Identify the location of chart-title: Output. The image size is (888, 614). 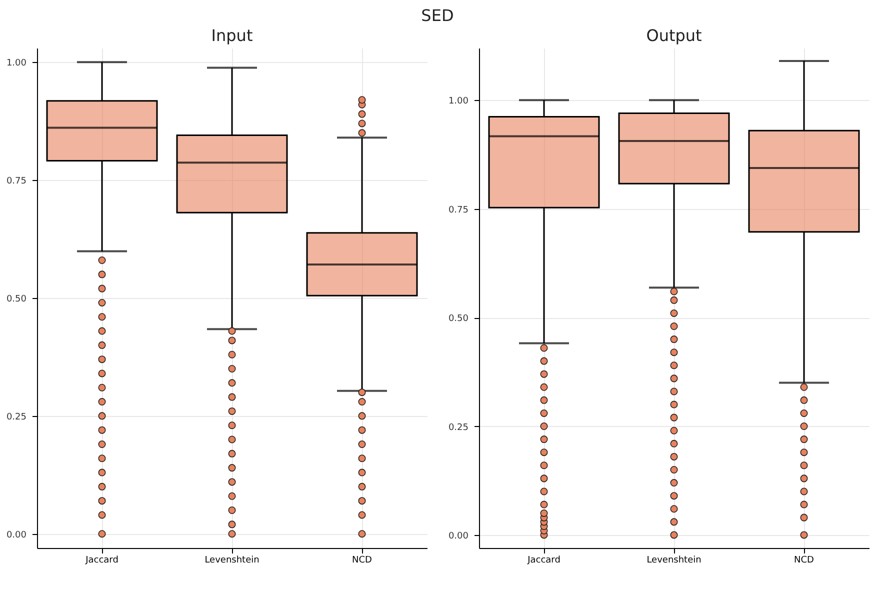
(674, 35).